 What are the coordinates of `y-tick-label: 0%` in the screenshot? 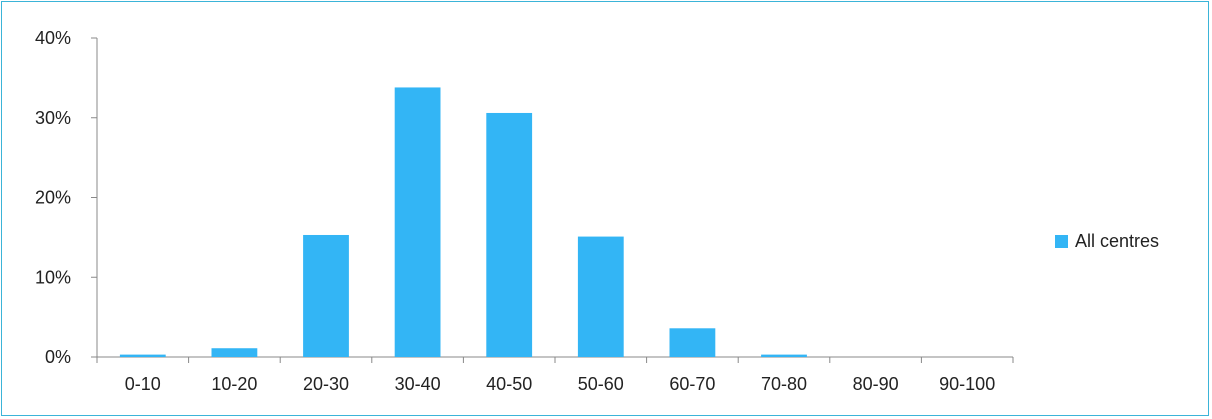 It's located at (58, 357).